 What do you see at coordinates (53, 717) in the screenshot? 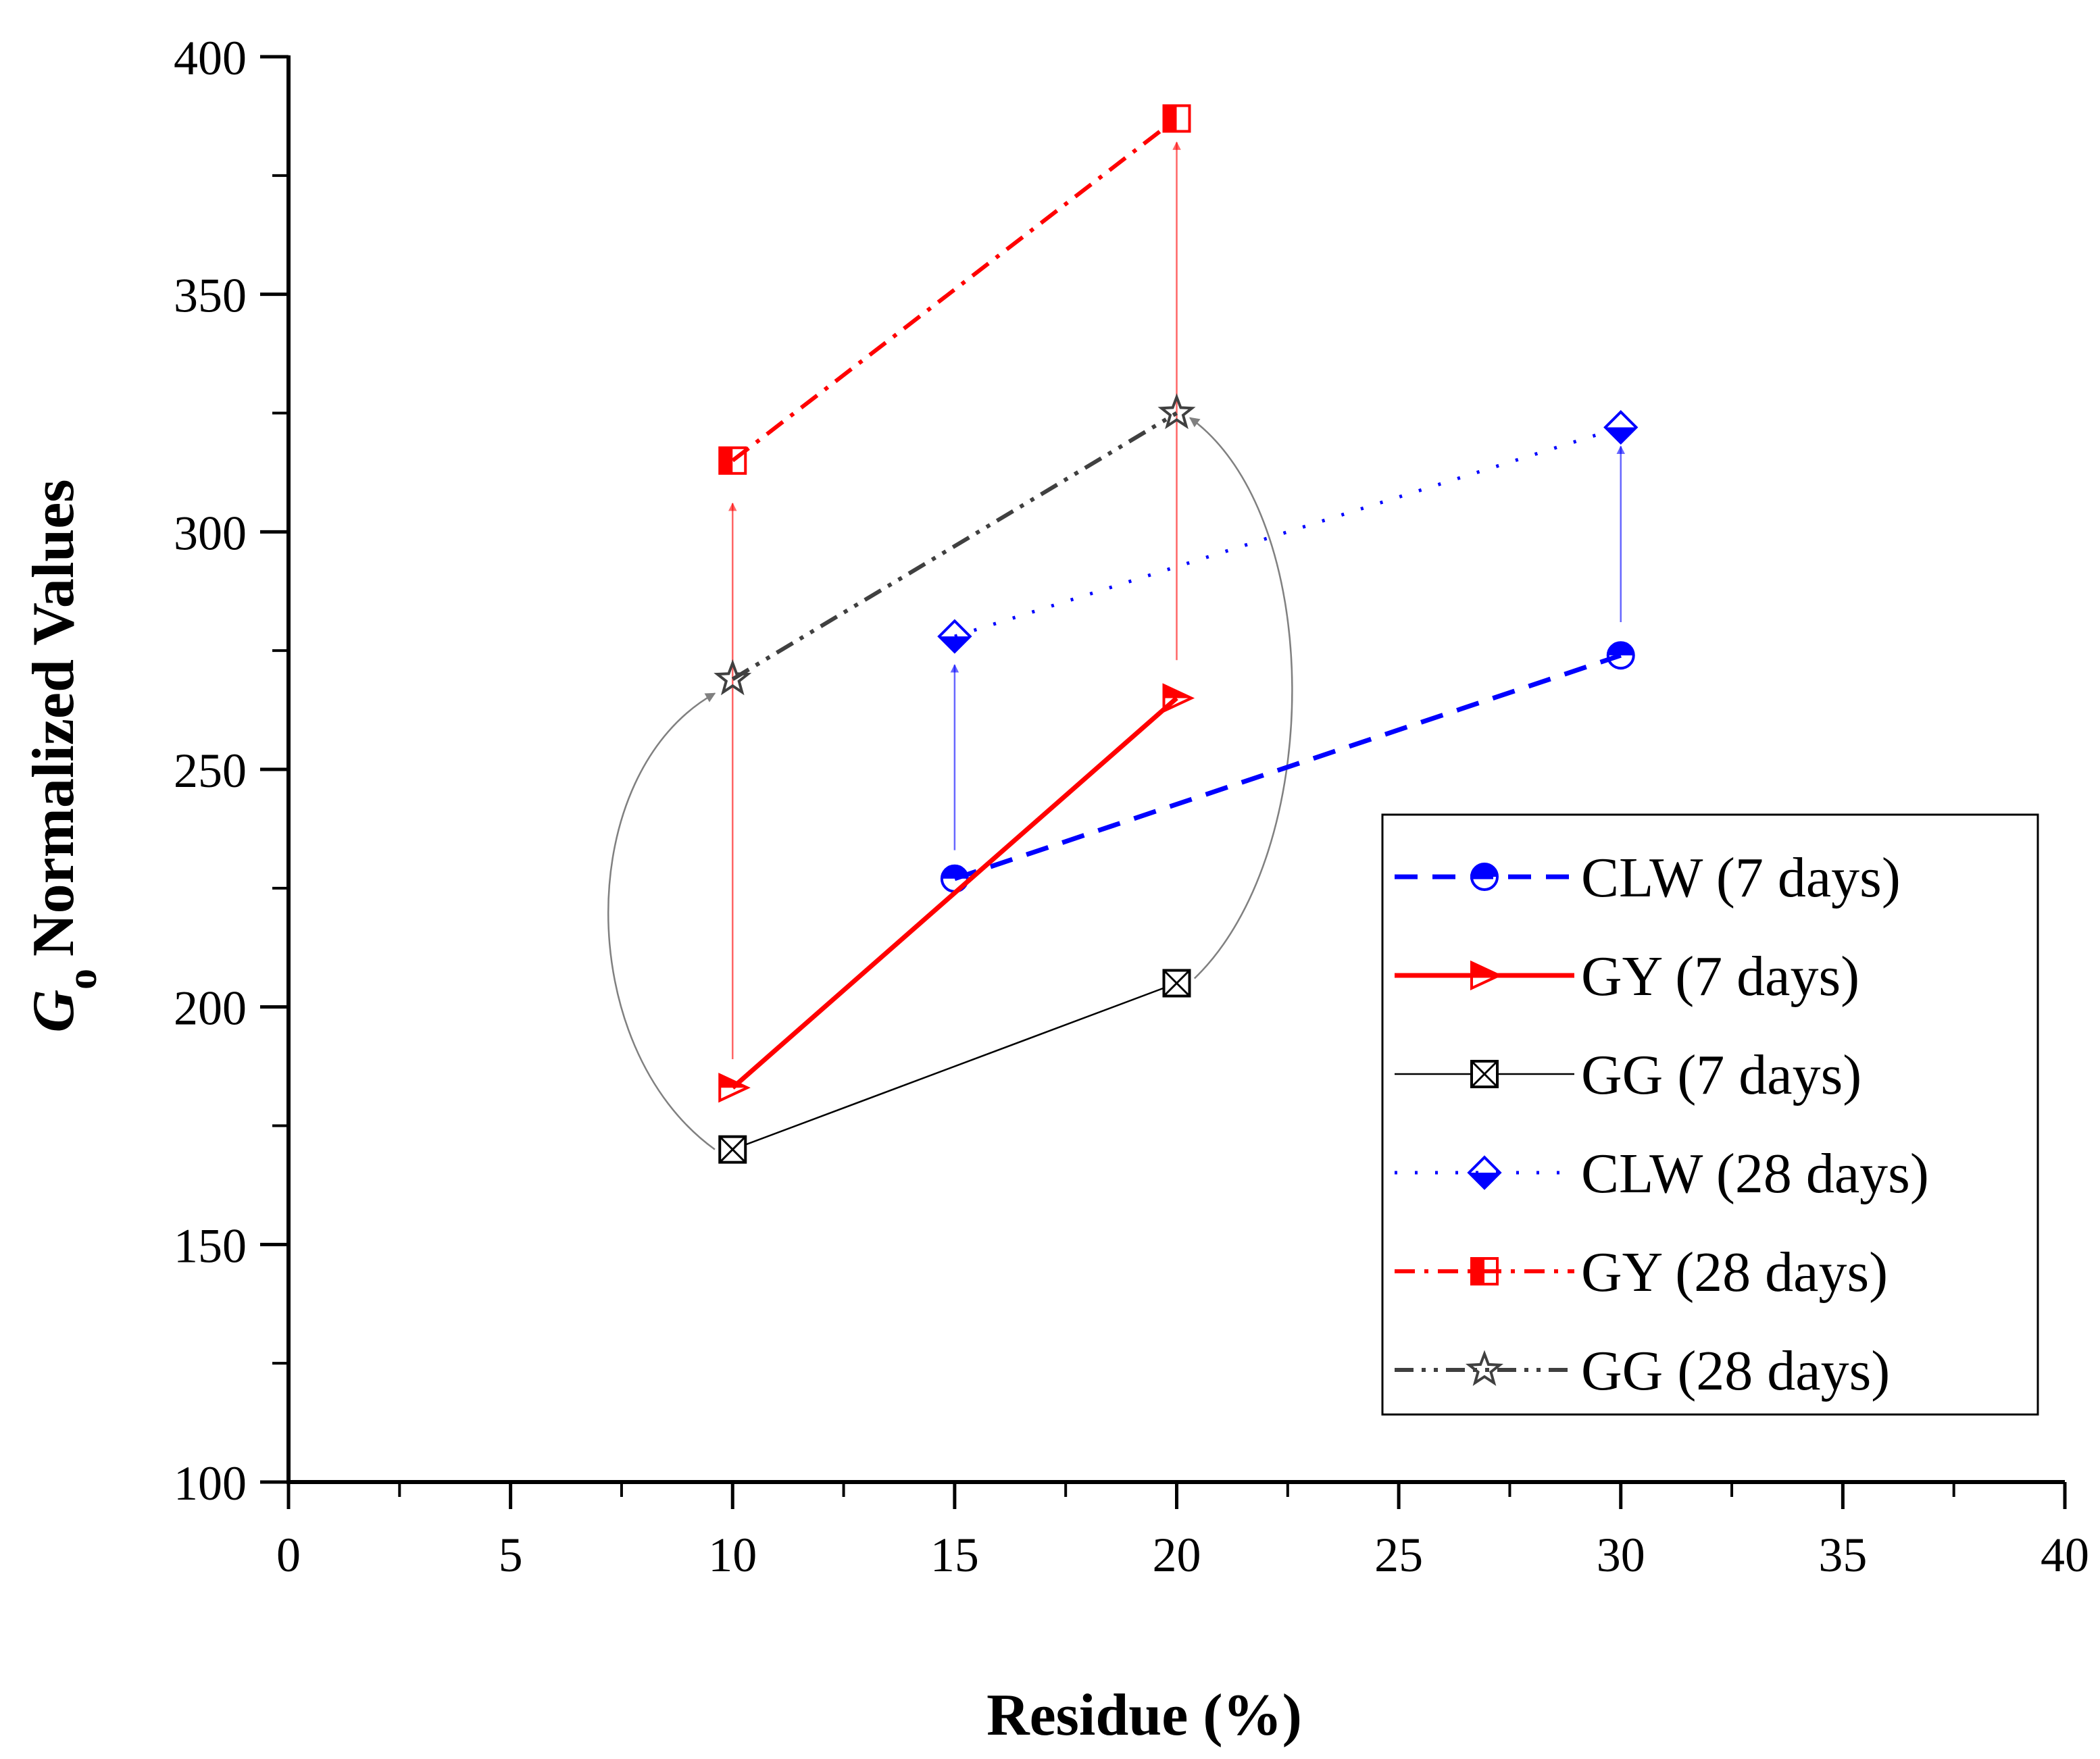
I see `y-axis-text: Normalized Values` at bounding box center [53, 717].